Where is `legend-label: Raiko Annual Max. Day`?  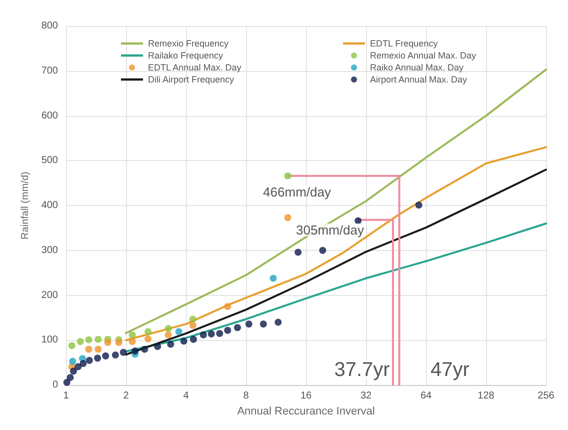
legend-label: Raiko Annual Max. Day is located at coordinates (417, 67).